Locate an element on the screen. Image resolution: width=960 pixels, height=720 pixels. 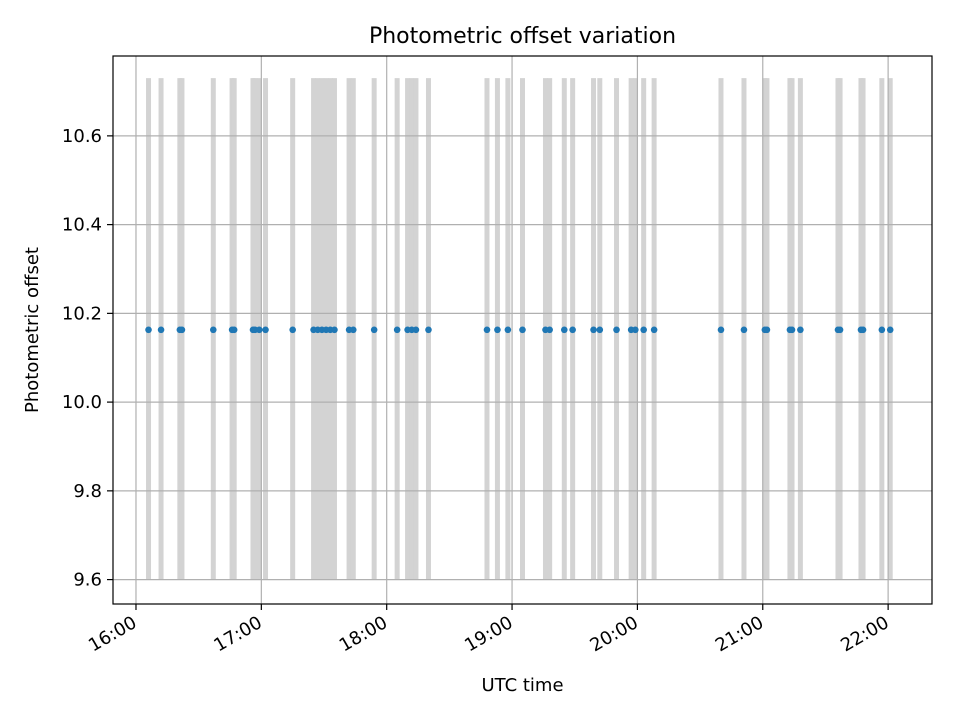
points-layer is located at coordinates (519, 330).